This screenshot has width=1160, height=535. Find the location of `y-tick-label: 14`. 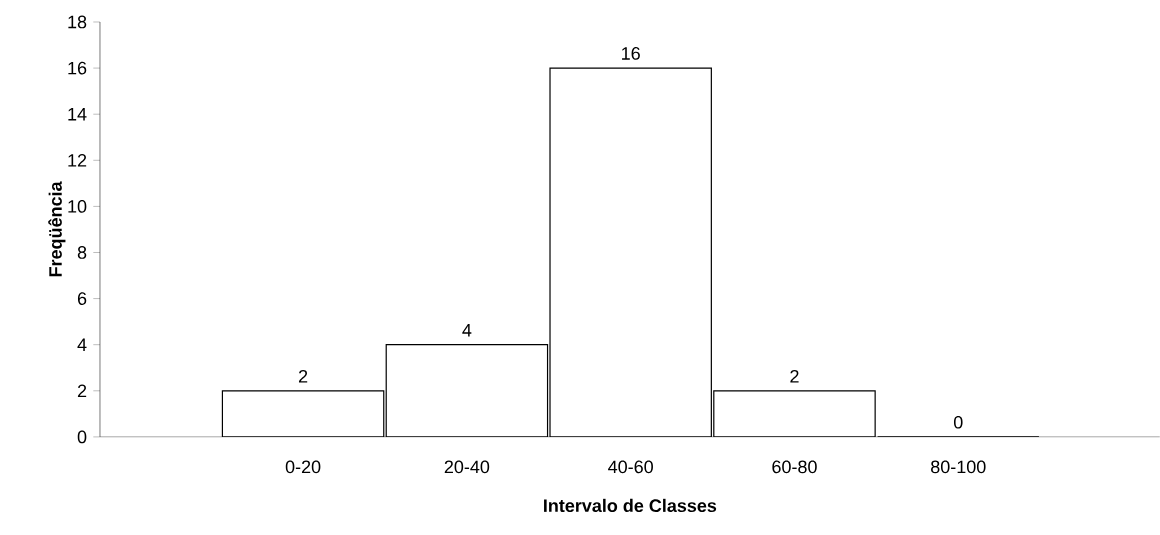

y-tick-label: 14 is located at coordinates (77, 114).